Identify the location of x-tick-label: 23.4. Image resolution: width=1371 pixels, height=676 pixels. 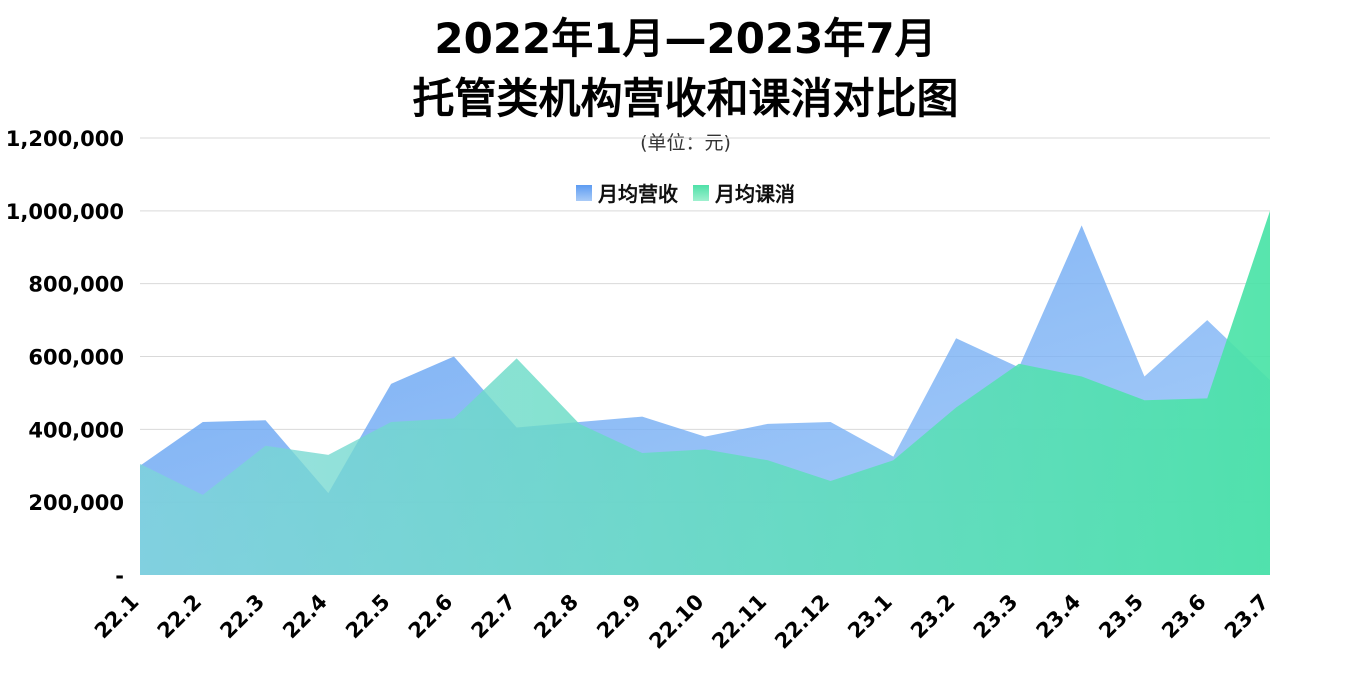
(1059, 617).